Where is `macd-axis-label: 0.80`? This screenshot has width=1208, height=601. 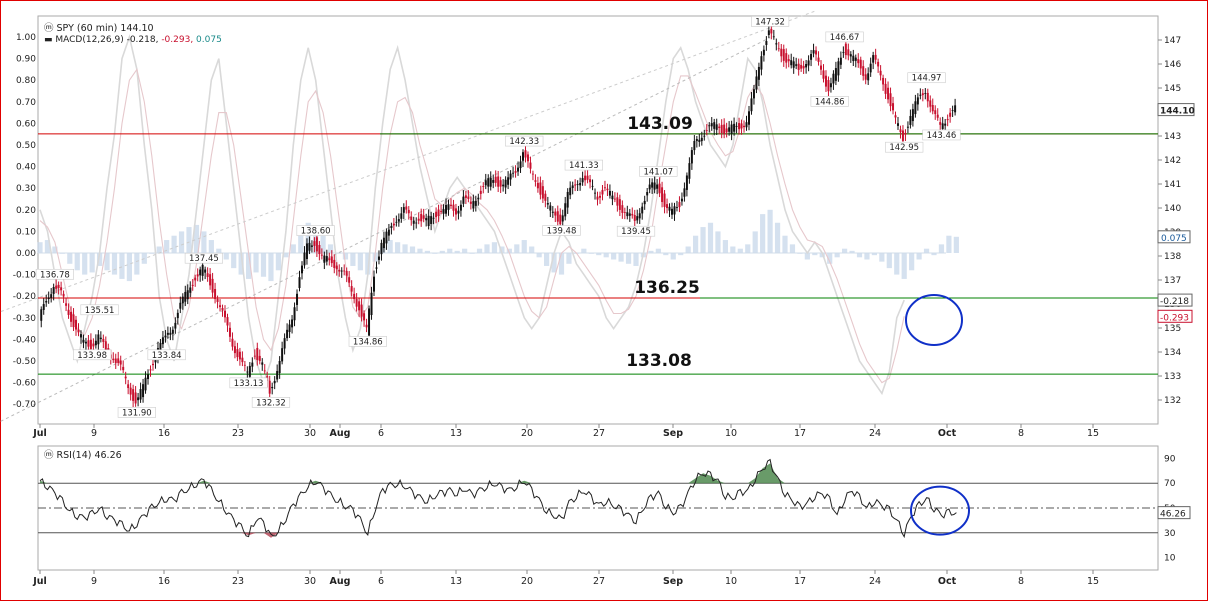
macd-axis-label: 0.80 is located at coordinates (26, 81).